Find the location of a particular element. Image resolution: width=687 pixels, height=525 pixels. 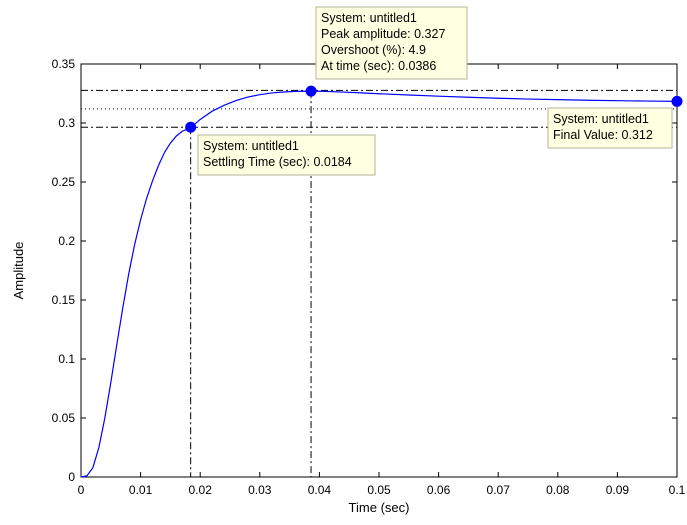

x-tick-label: 0.05 is located at coordinates (379, 490).